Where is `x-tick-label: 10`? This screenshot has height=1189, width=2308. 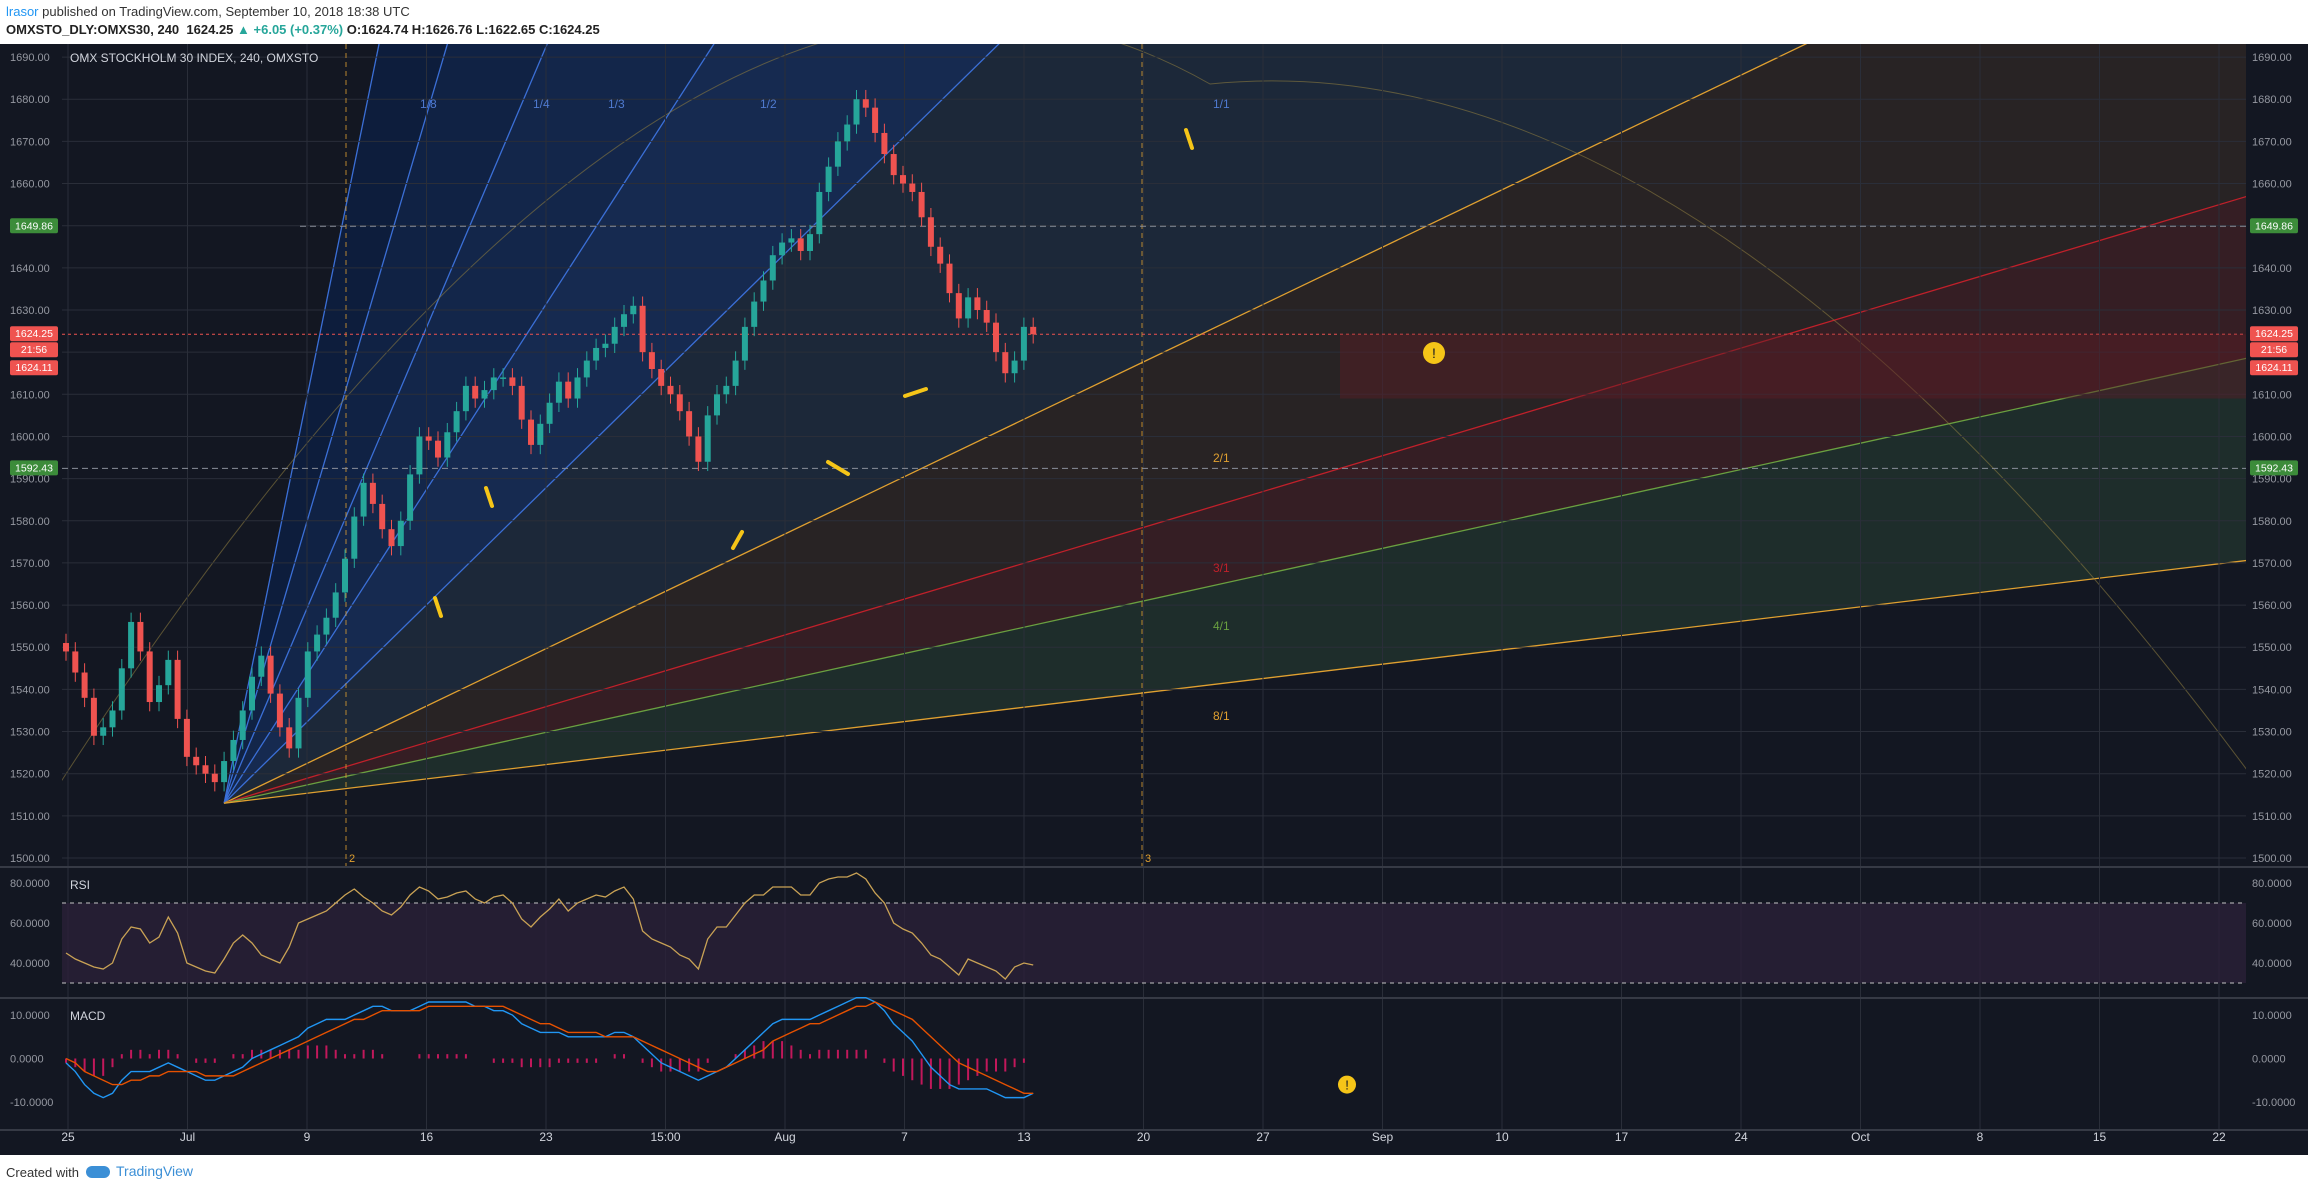 x-tick-label: 10 is located at coordinates (1502, 1137).